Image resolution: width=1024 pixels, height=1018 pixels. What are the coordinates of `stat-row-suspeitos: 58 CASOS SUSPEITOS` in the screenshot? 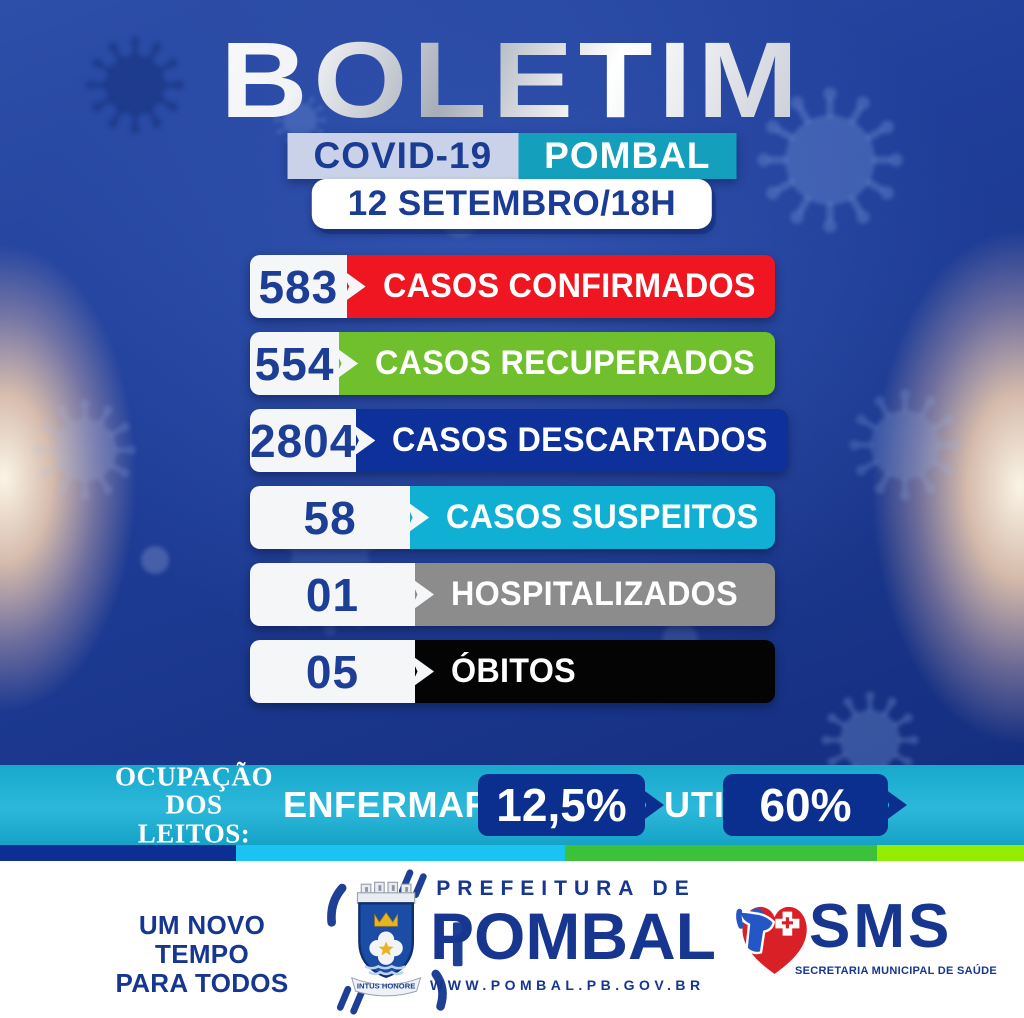 It's located at (512, 517).